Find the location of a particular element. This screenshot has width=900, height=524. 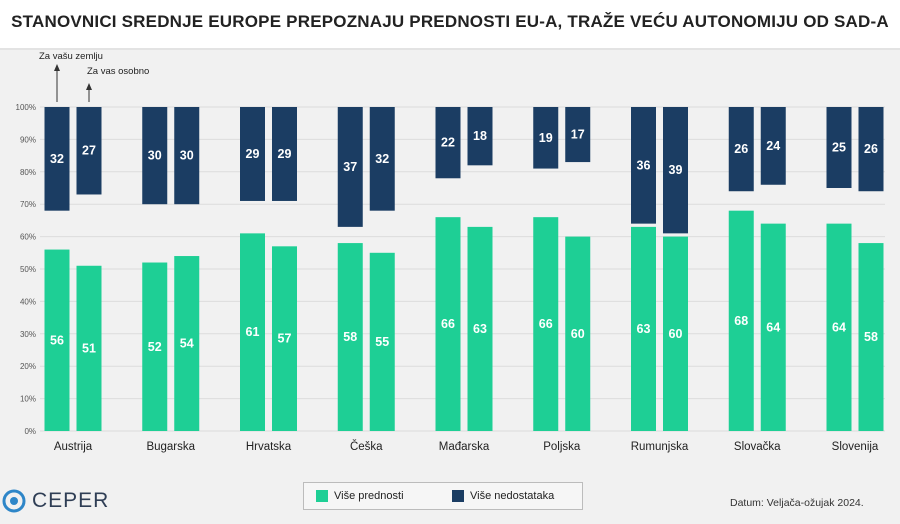

data-label: 39 is located at coordinates (676, 170).